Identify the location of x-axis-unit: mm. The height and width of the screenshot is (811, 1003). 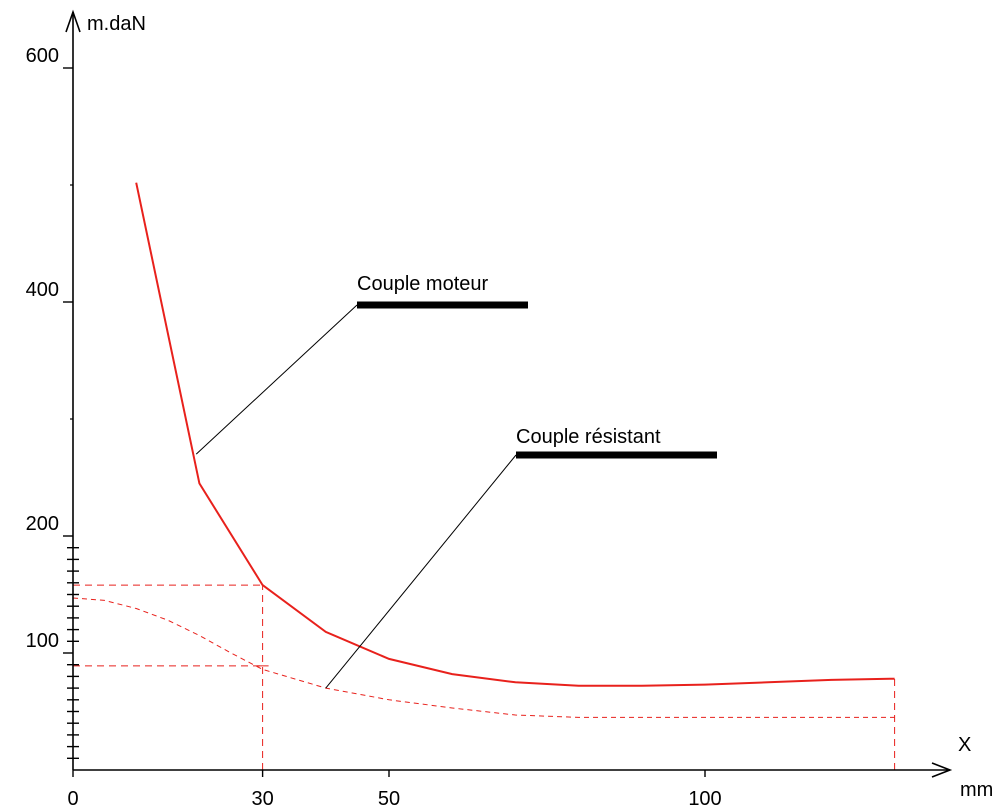
(976, 790).